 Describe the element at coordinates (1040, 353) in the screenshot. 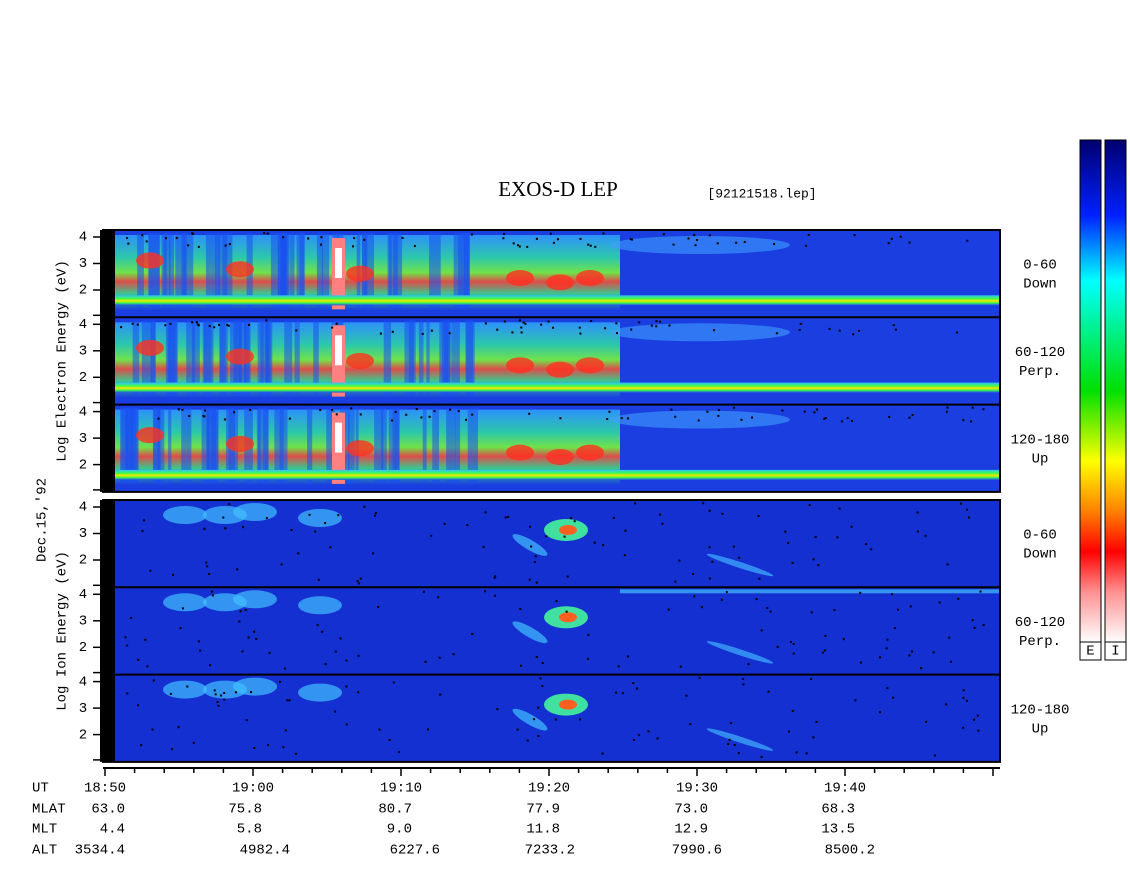

I see `pitch-label: 60-120` at that location.